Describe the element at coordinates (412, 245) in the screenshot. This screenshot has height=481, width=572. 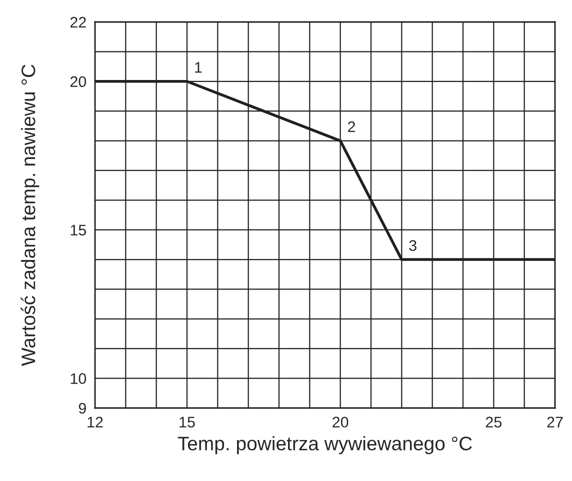
I see `annotation: 3` at that location.